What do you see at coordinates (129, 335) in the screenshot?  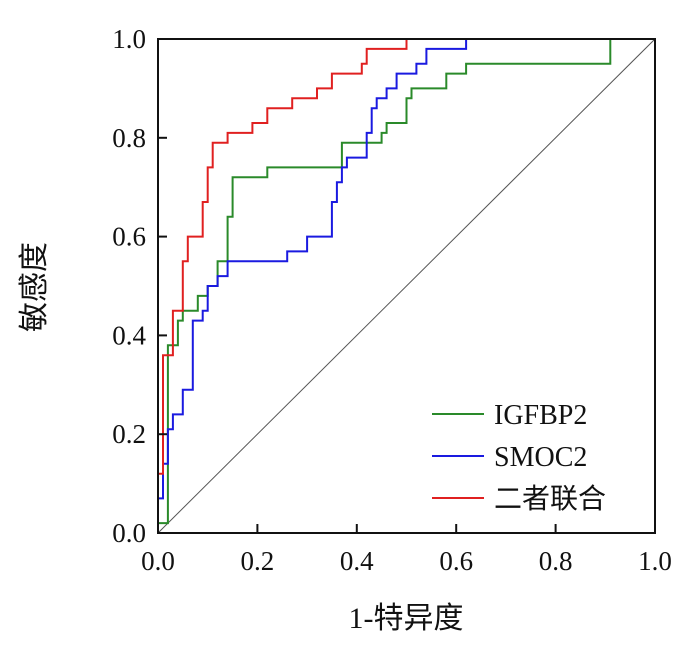 I see `y-tick-label: 0.4` at bounding box center [129, 335].